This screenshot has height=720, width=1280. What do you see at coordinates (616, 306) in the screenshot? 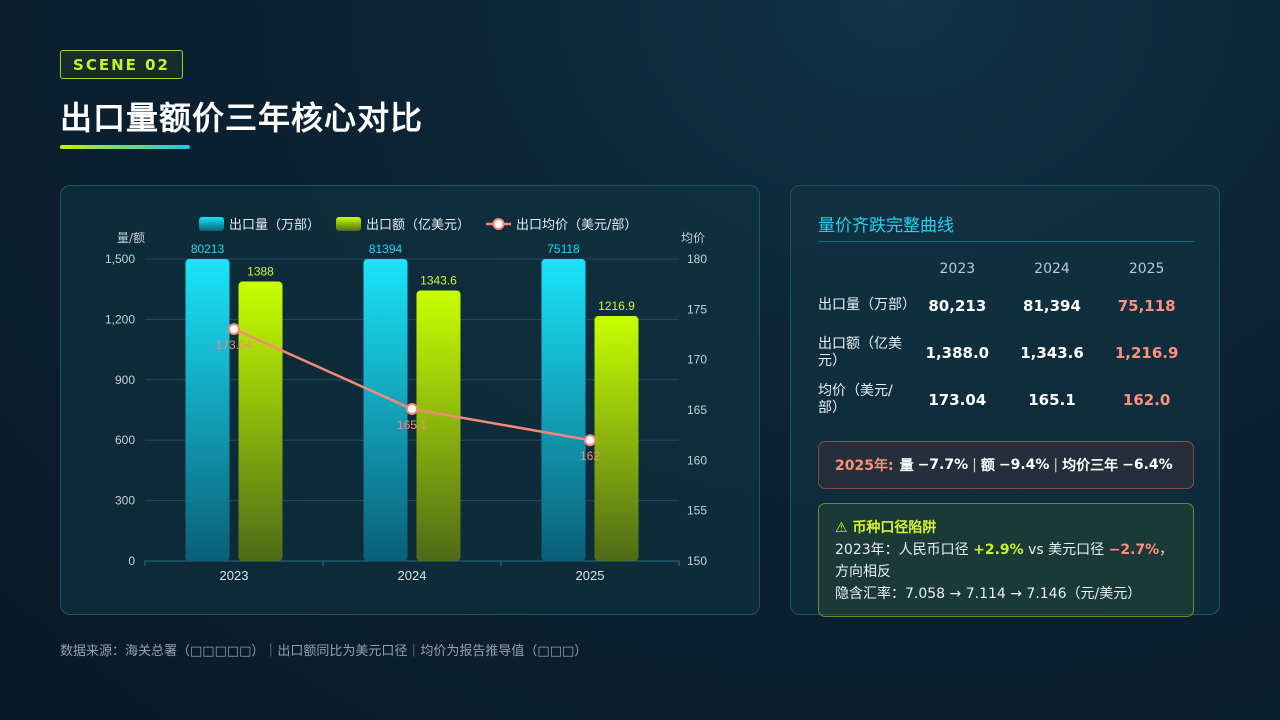
I see `bar-data-label: 1216.9` at bounding box center [616, 306].